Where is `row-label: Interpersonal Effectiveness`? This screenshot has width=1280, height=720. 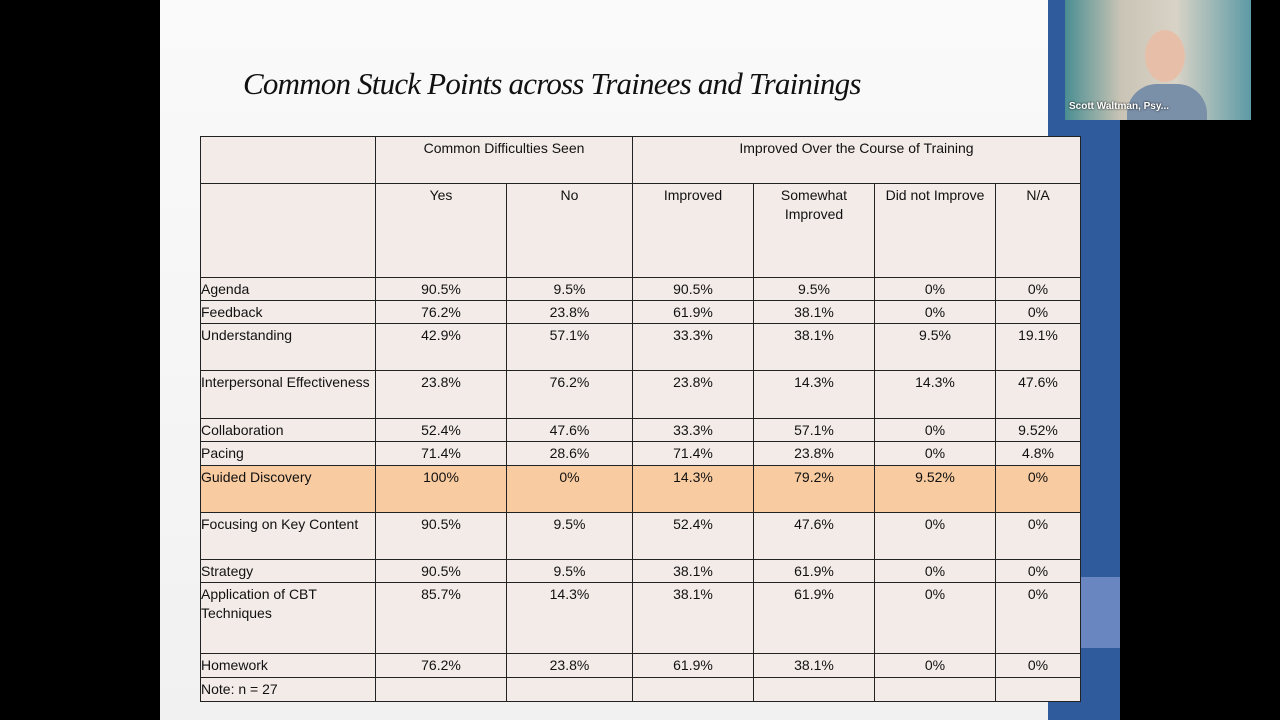 row-label: Interpersonal Effectiveness is located at coordinates (288, 394).